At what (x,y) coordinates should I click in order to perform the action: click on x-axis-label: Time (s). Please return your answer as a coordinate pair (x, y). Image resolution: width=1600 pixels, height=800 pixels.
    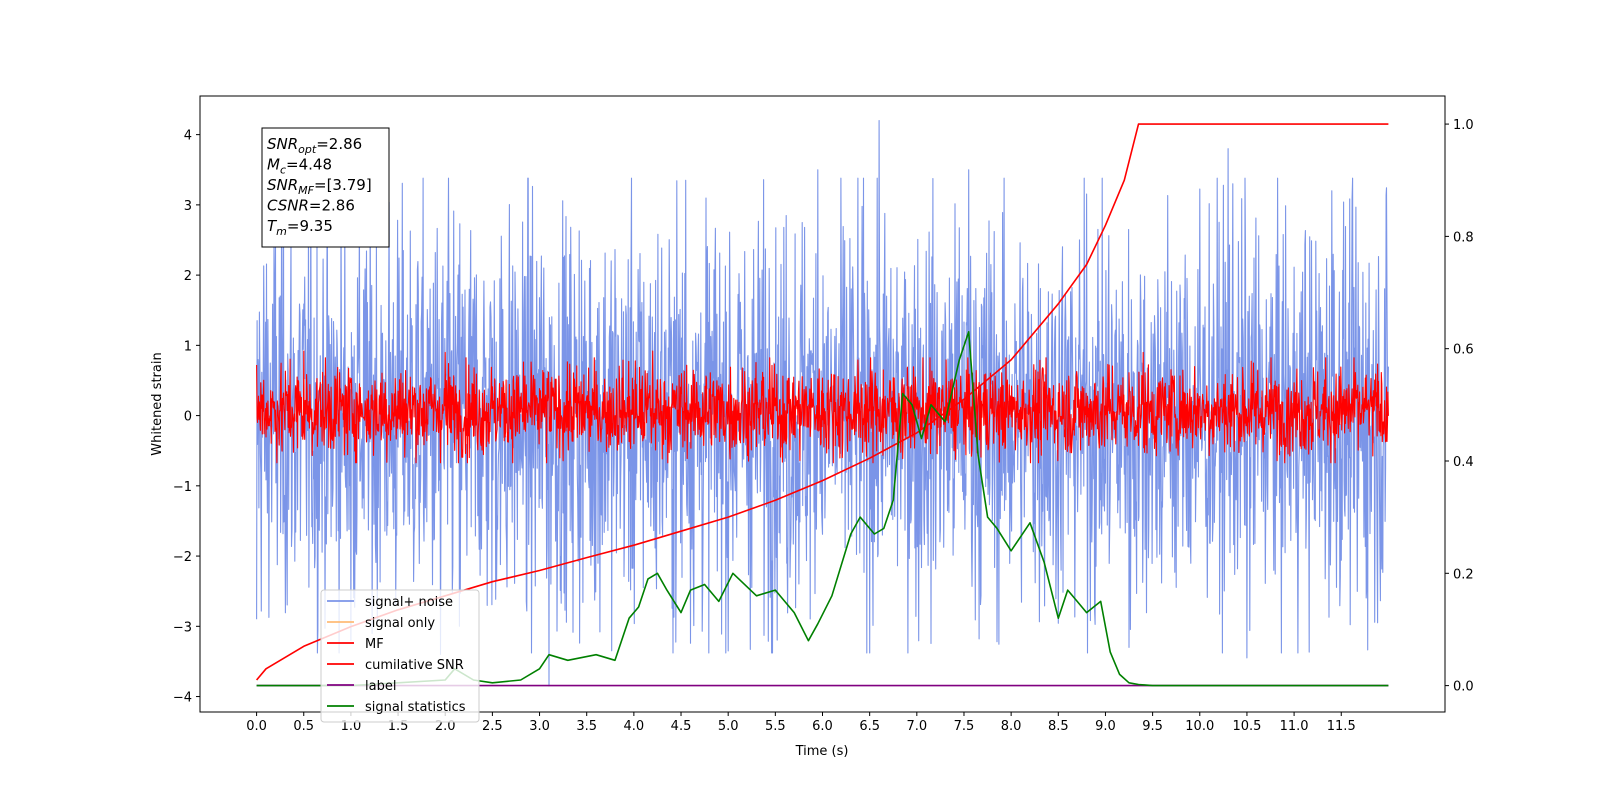
    Looking at the image, I should click on (822, 751).